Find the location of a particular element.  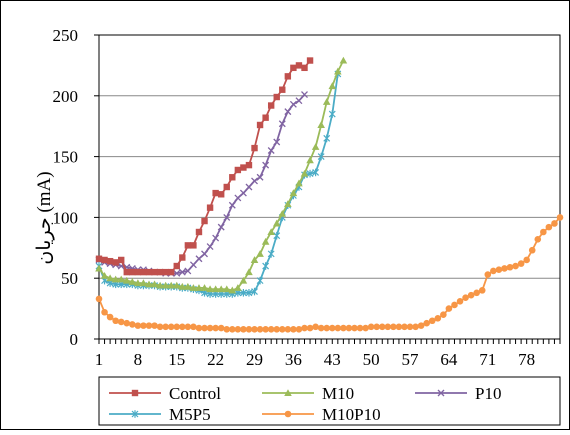

x-tick-label: 64 is located at coordinates (449, 359).